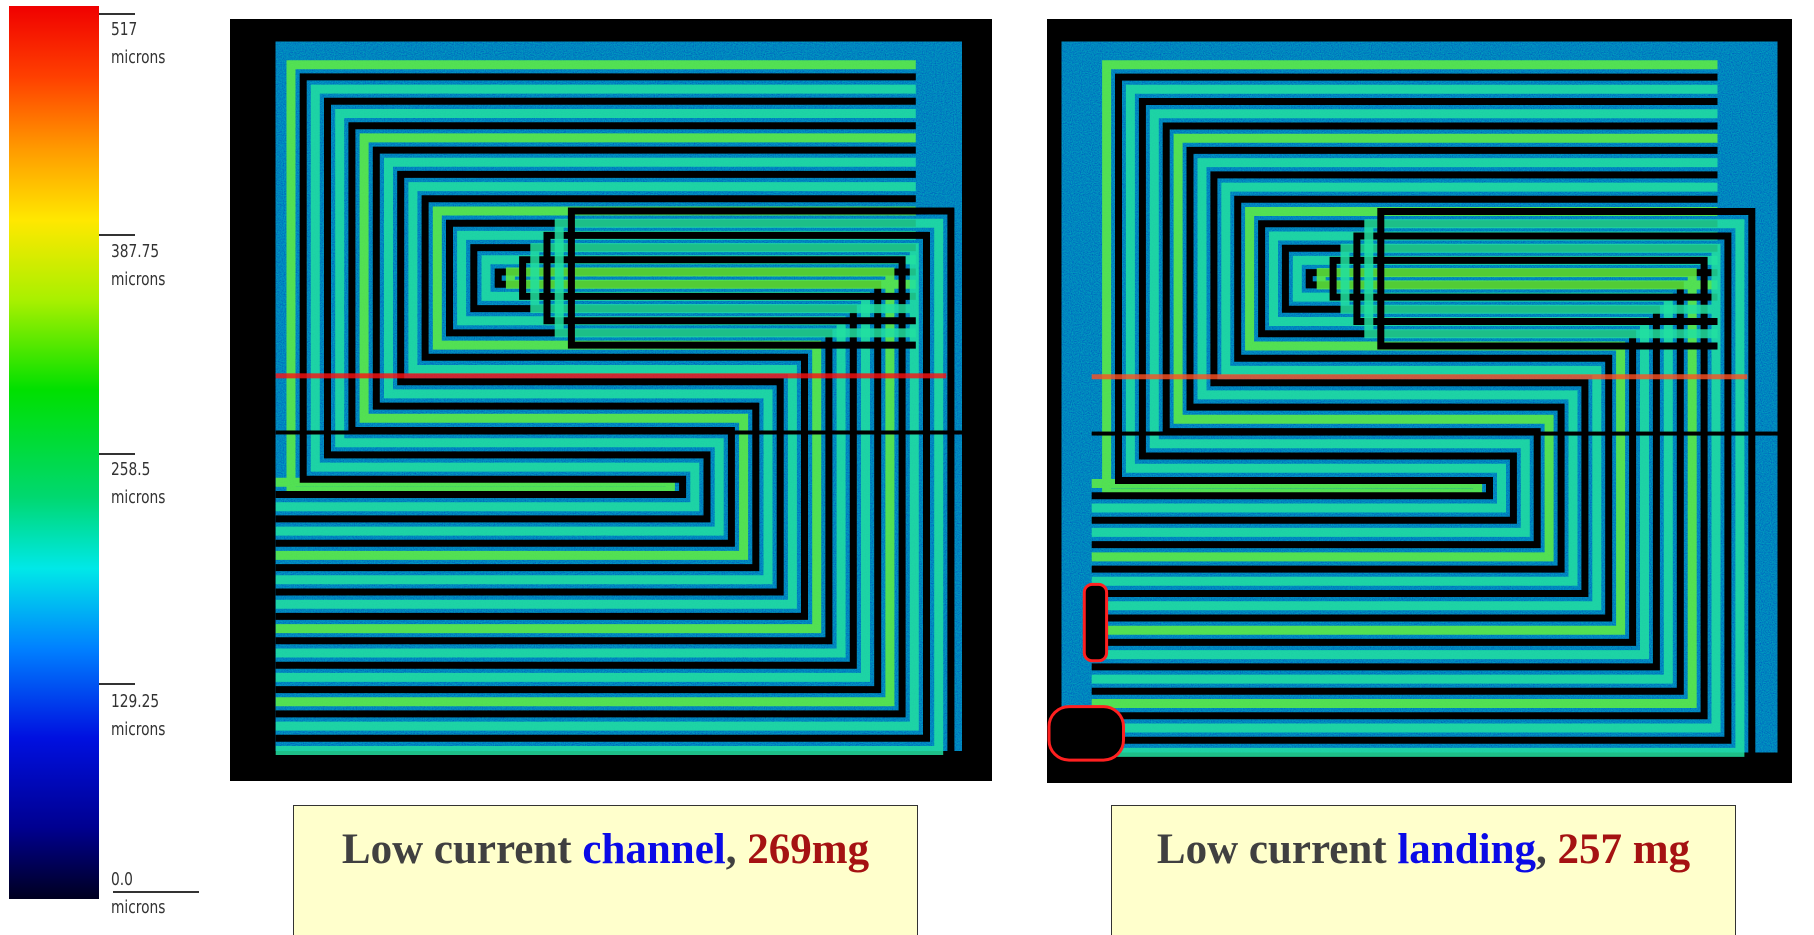 This screenshot has width=1814, height=935. What do you see at coordinates (138, 483) in the screenshot?
I see `colorbar-label: 258.5 microns` at bounding box center [138, 483].